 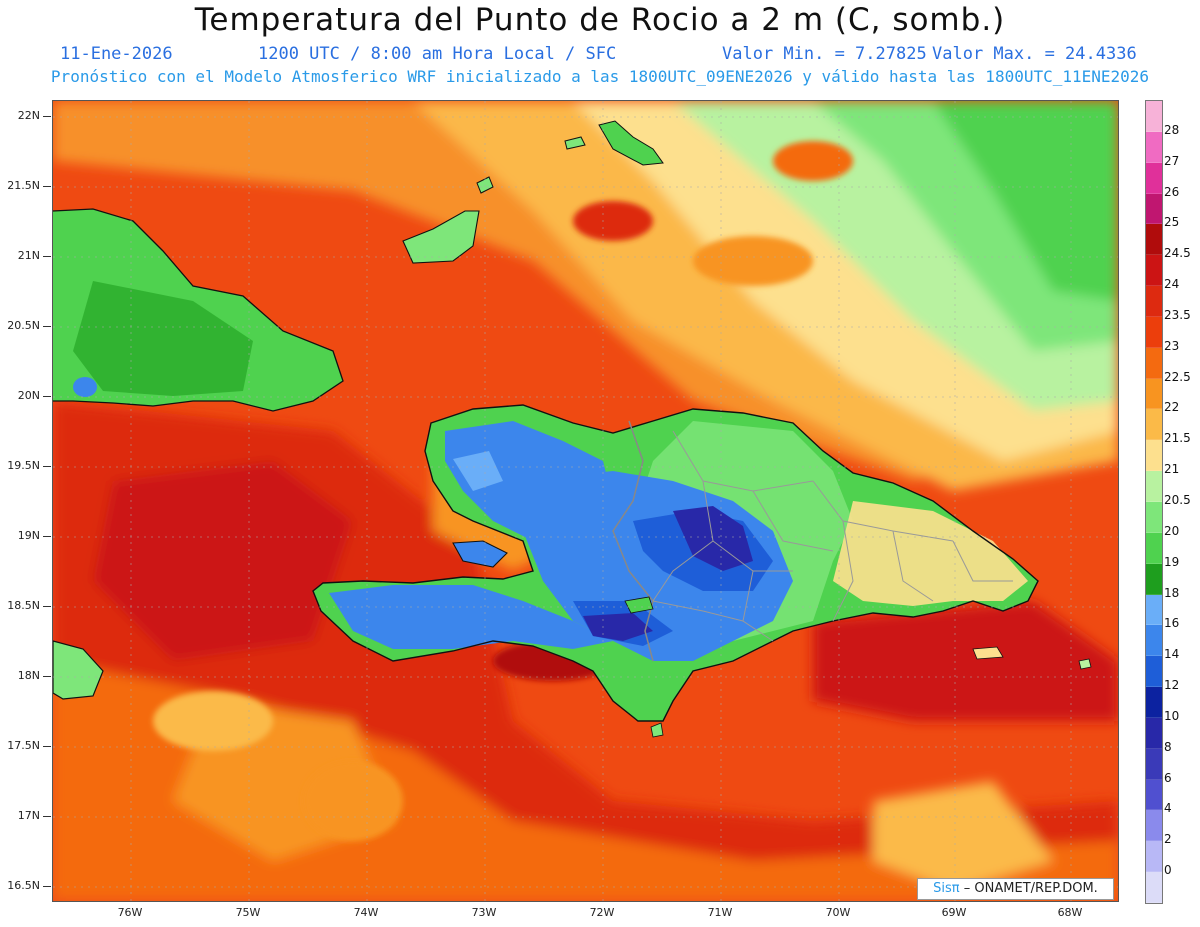 What do you see at coordinates (116, 54) in the screenshot?
I see `forecast-date: 11-Ene-2026` at bounding box center [116, 54].